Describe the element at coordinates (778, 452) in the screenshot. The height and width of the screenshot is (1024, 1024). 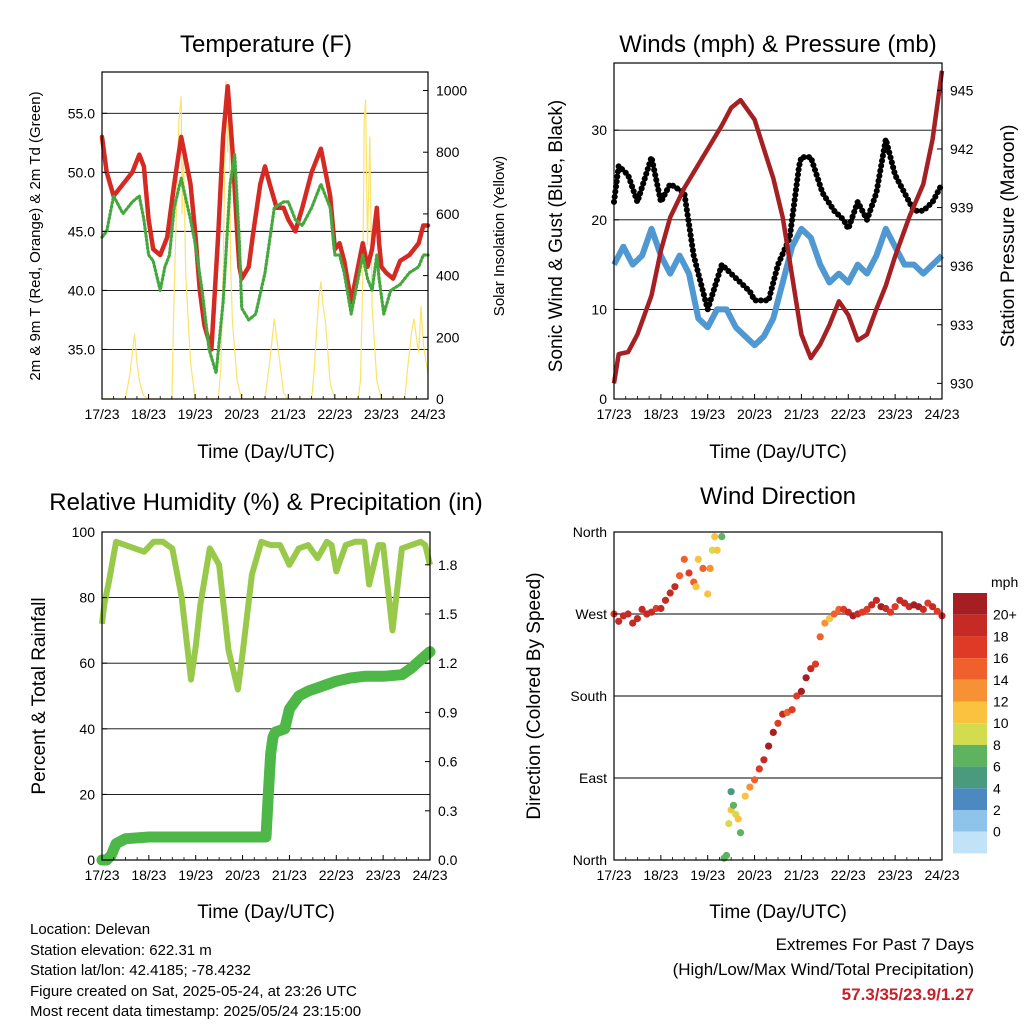
I see `winds-x-label: Time (Day/UTC)` at that location.